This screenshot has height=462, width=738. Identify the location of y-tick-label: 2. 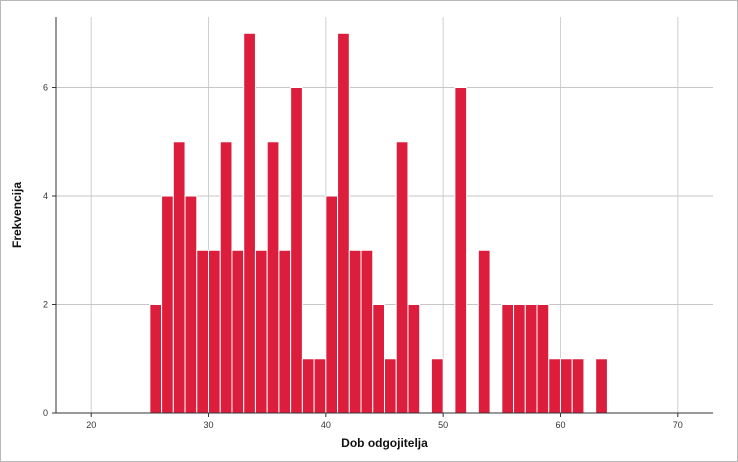
(45, 305).